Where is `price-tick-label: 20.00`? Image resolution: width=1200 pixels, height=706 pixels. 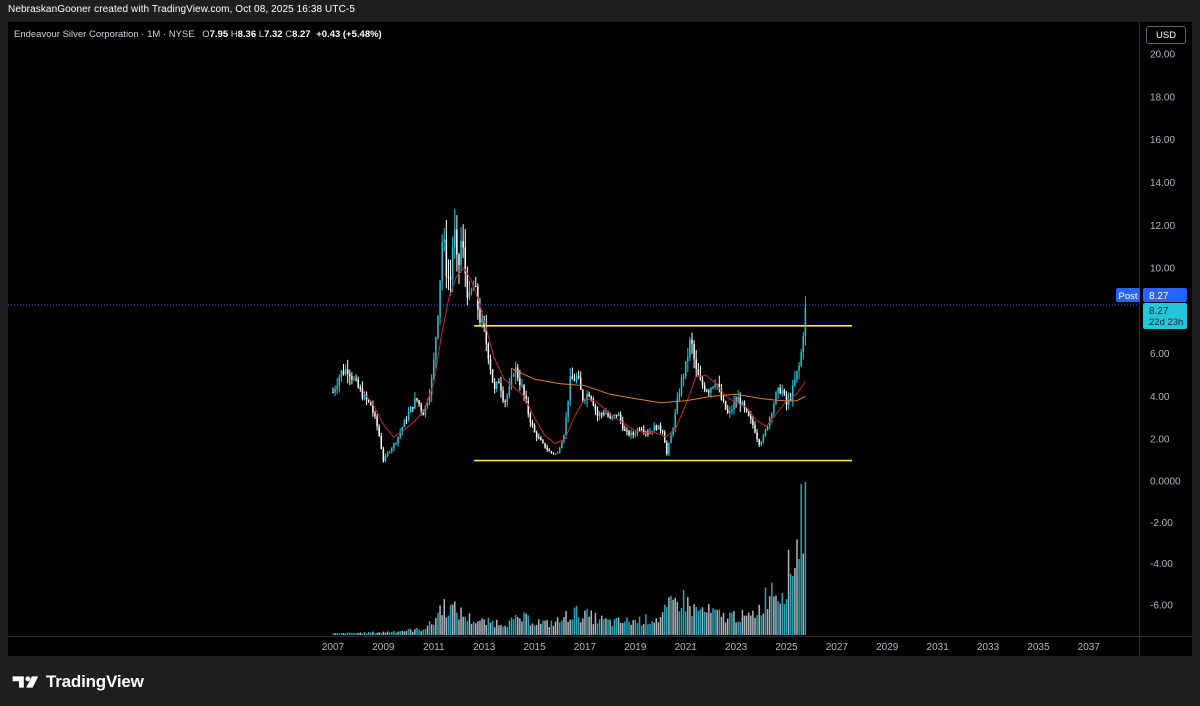 price-tick-label: 20.00 is located at coordinates (1162, 55).